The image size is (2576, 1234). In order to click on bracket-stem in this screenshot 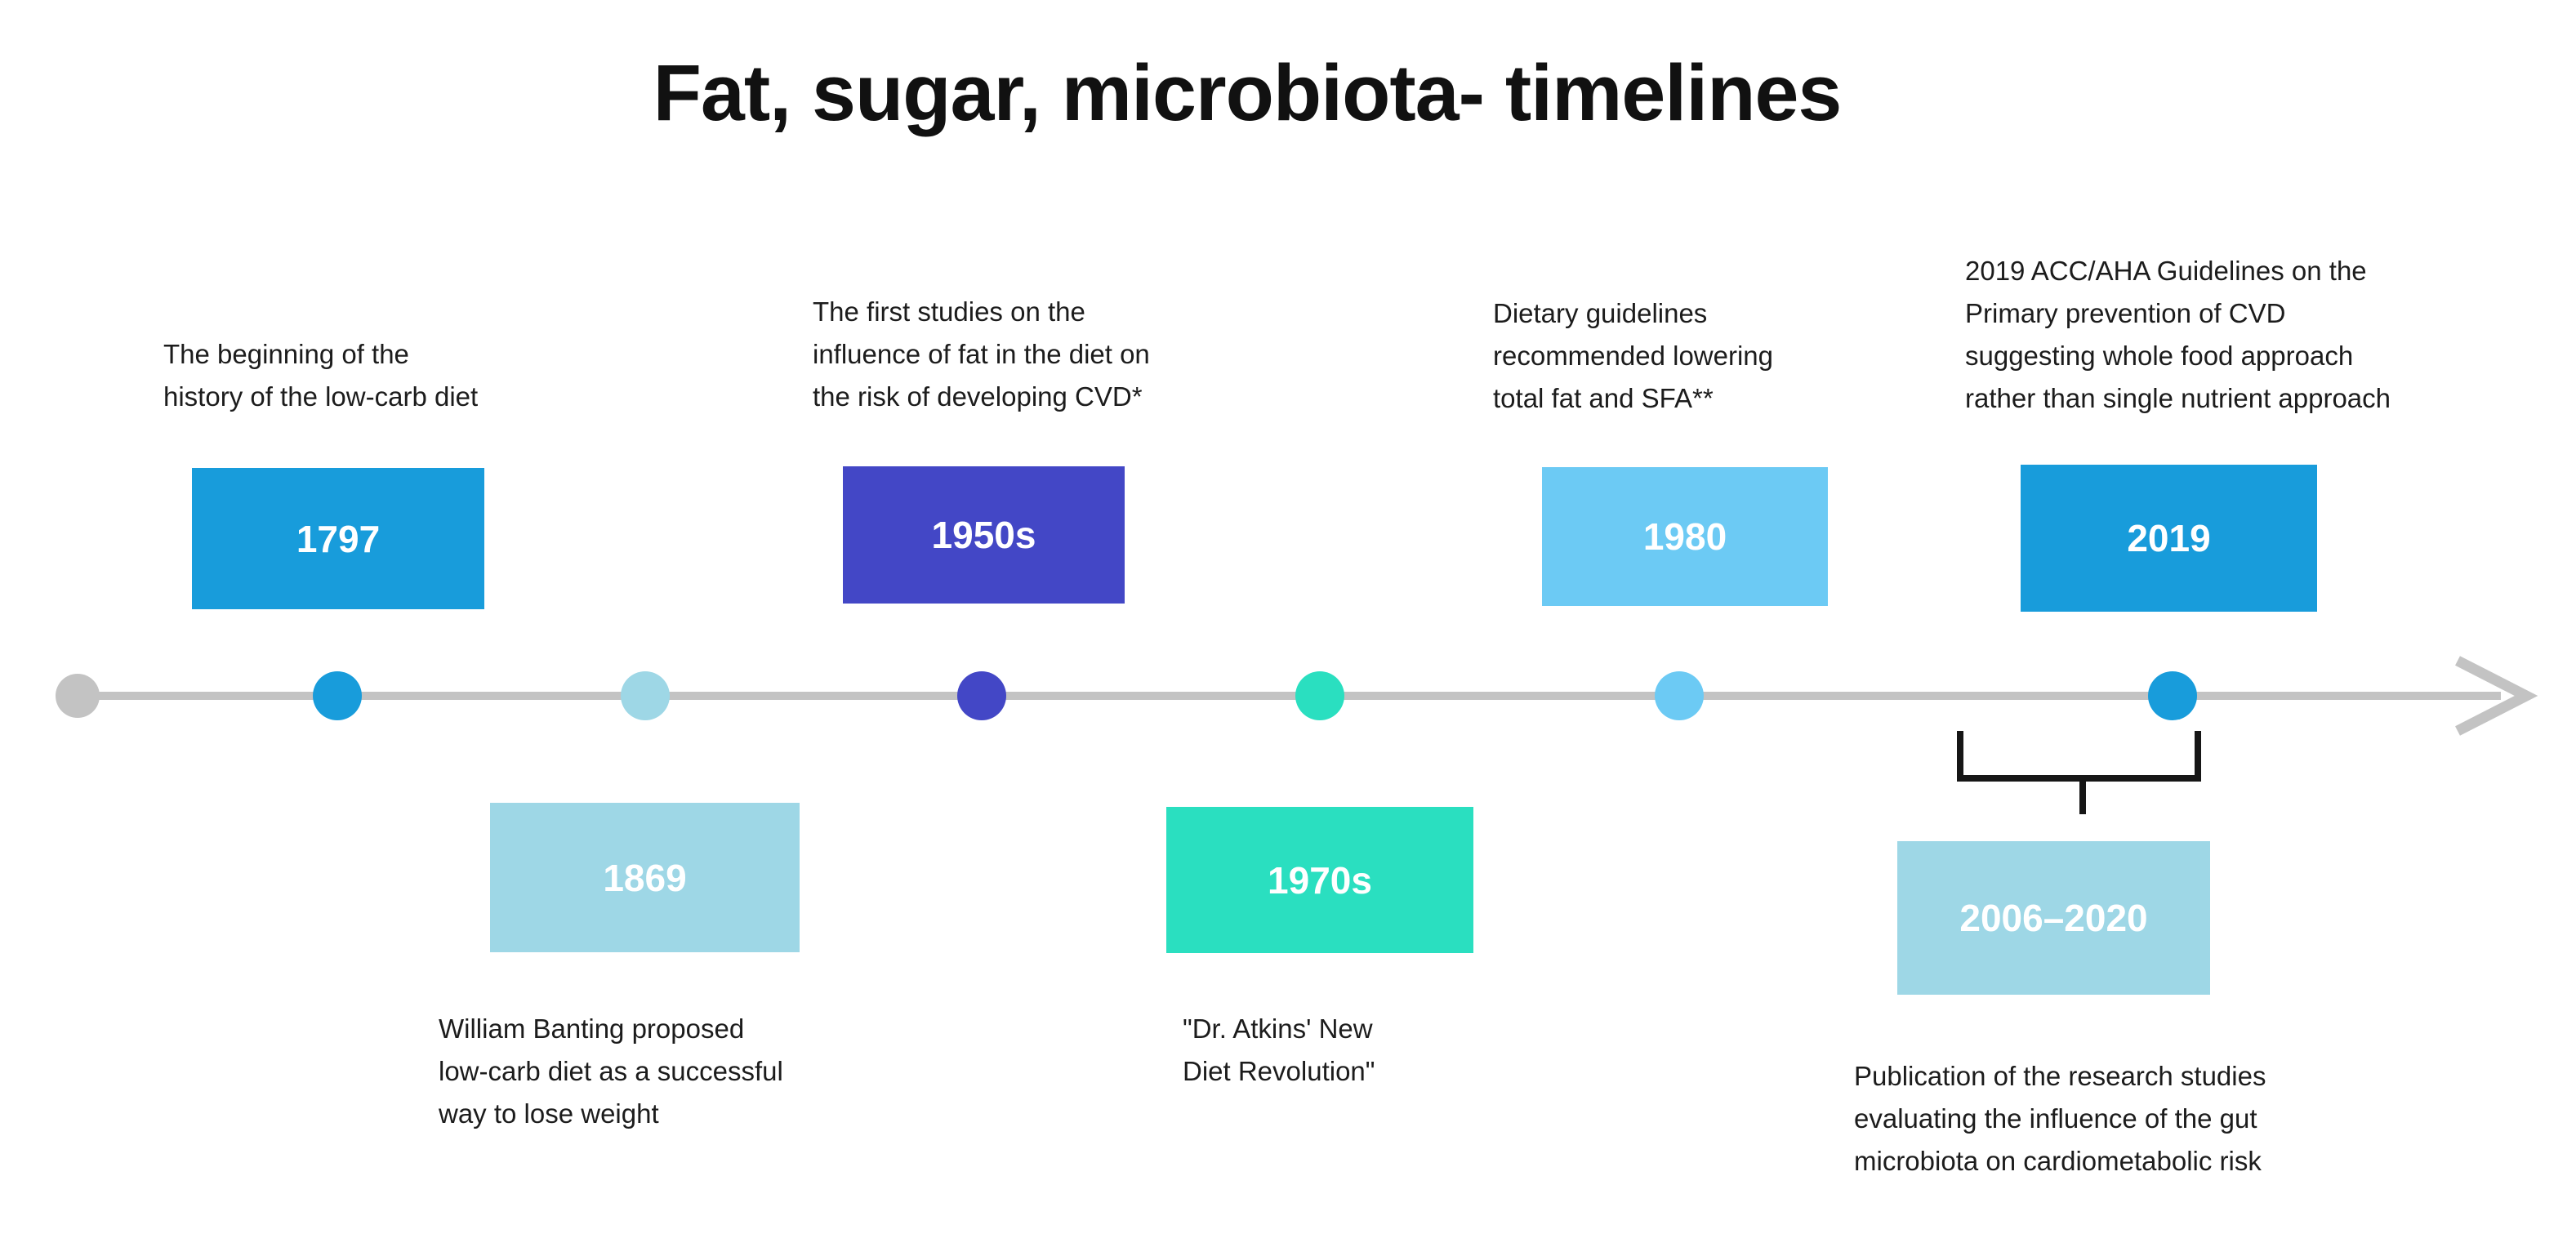, I will do `click(2082, 798)`.